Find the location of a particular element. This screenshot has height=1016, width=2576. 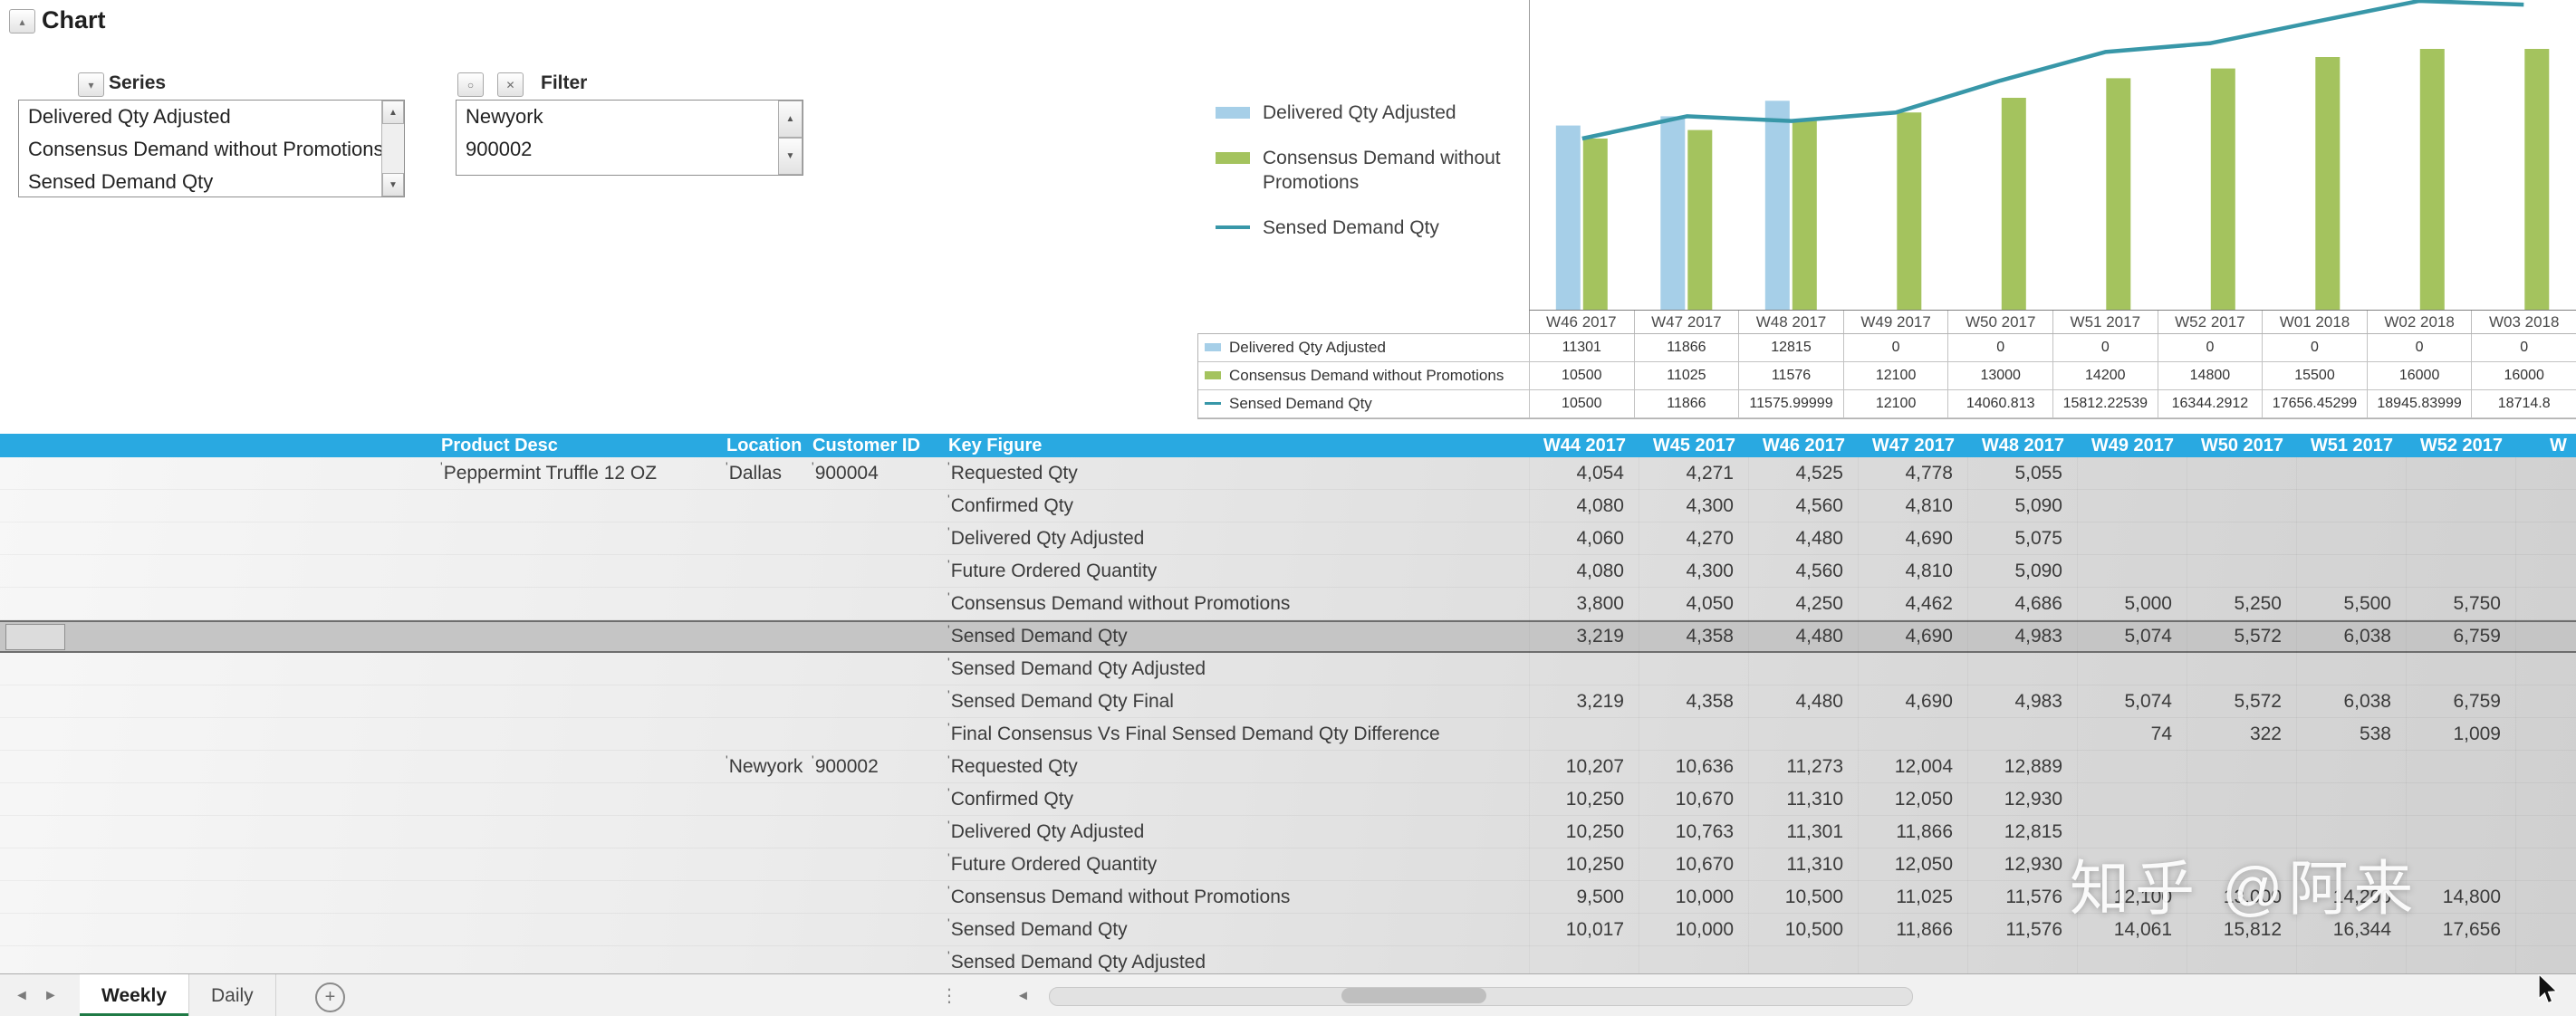

add-sheet-button: + is located at coordinates (330, 997).